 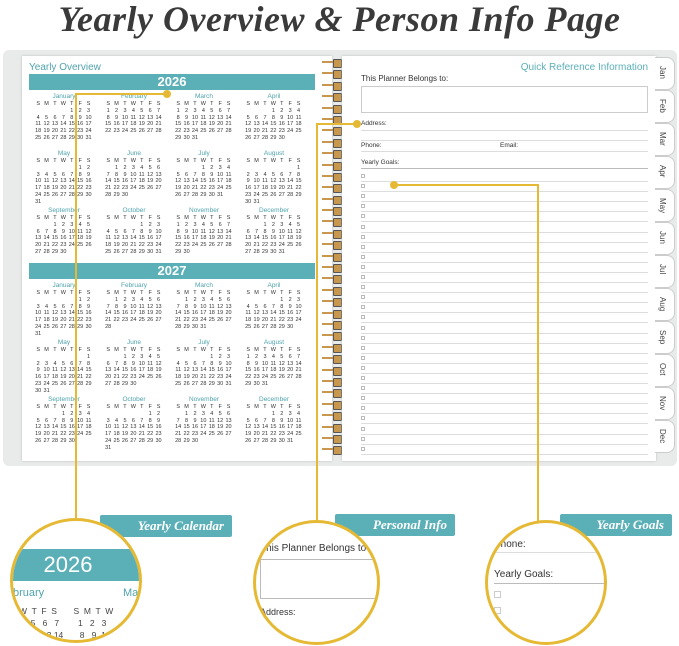 I want to click on tab-jan: Jan, so click(x=665, y=73).